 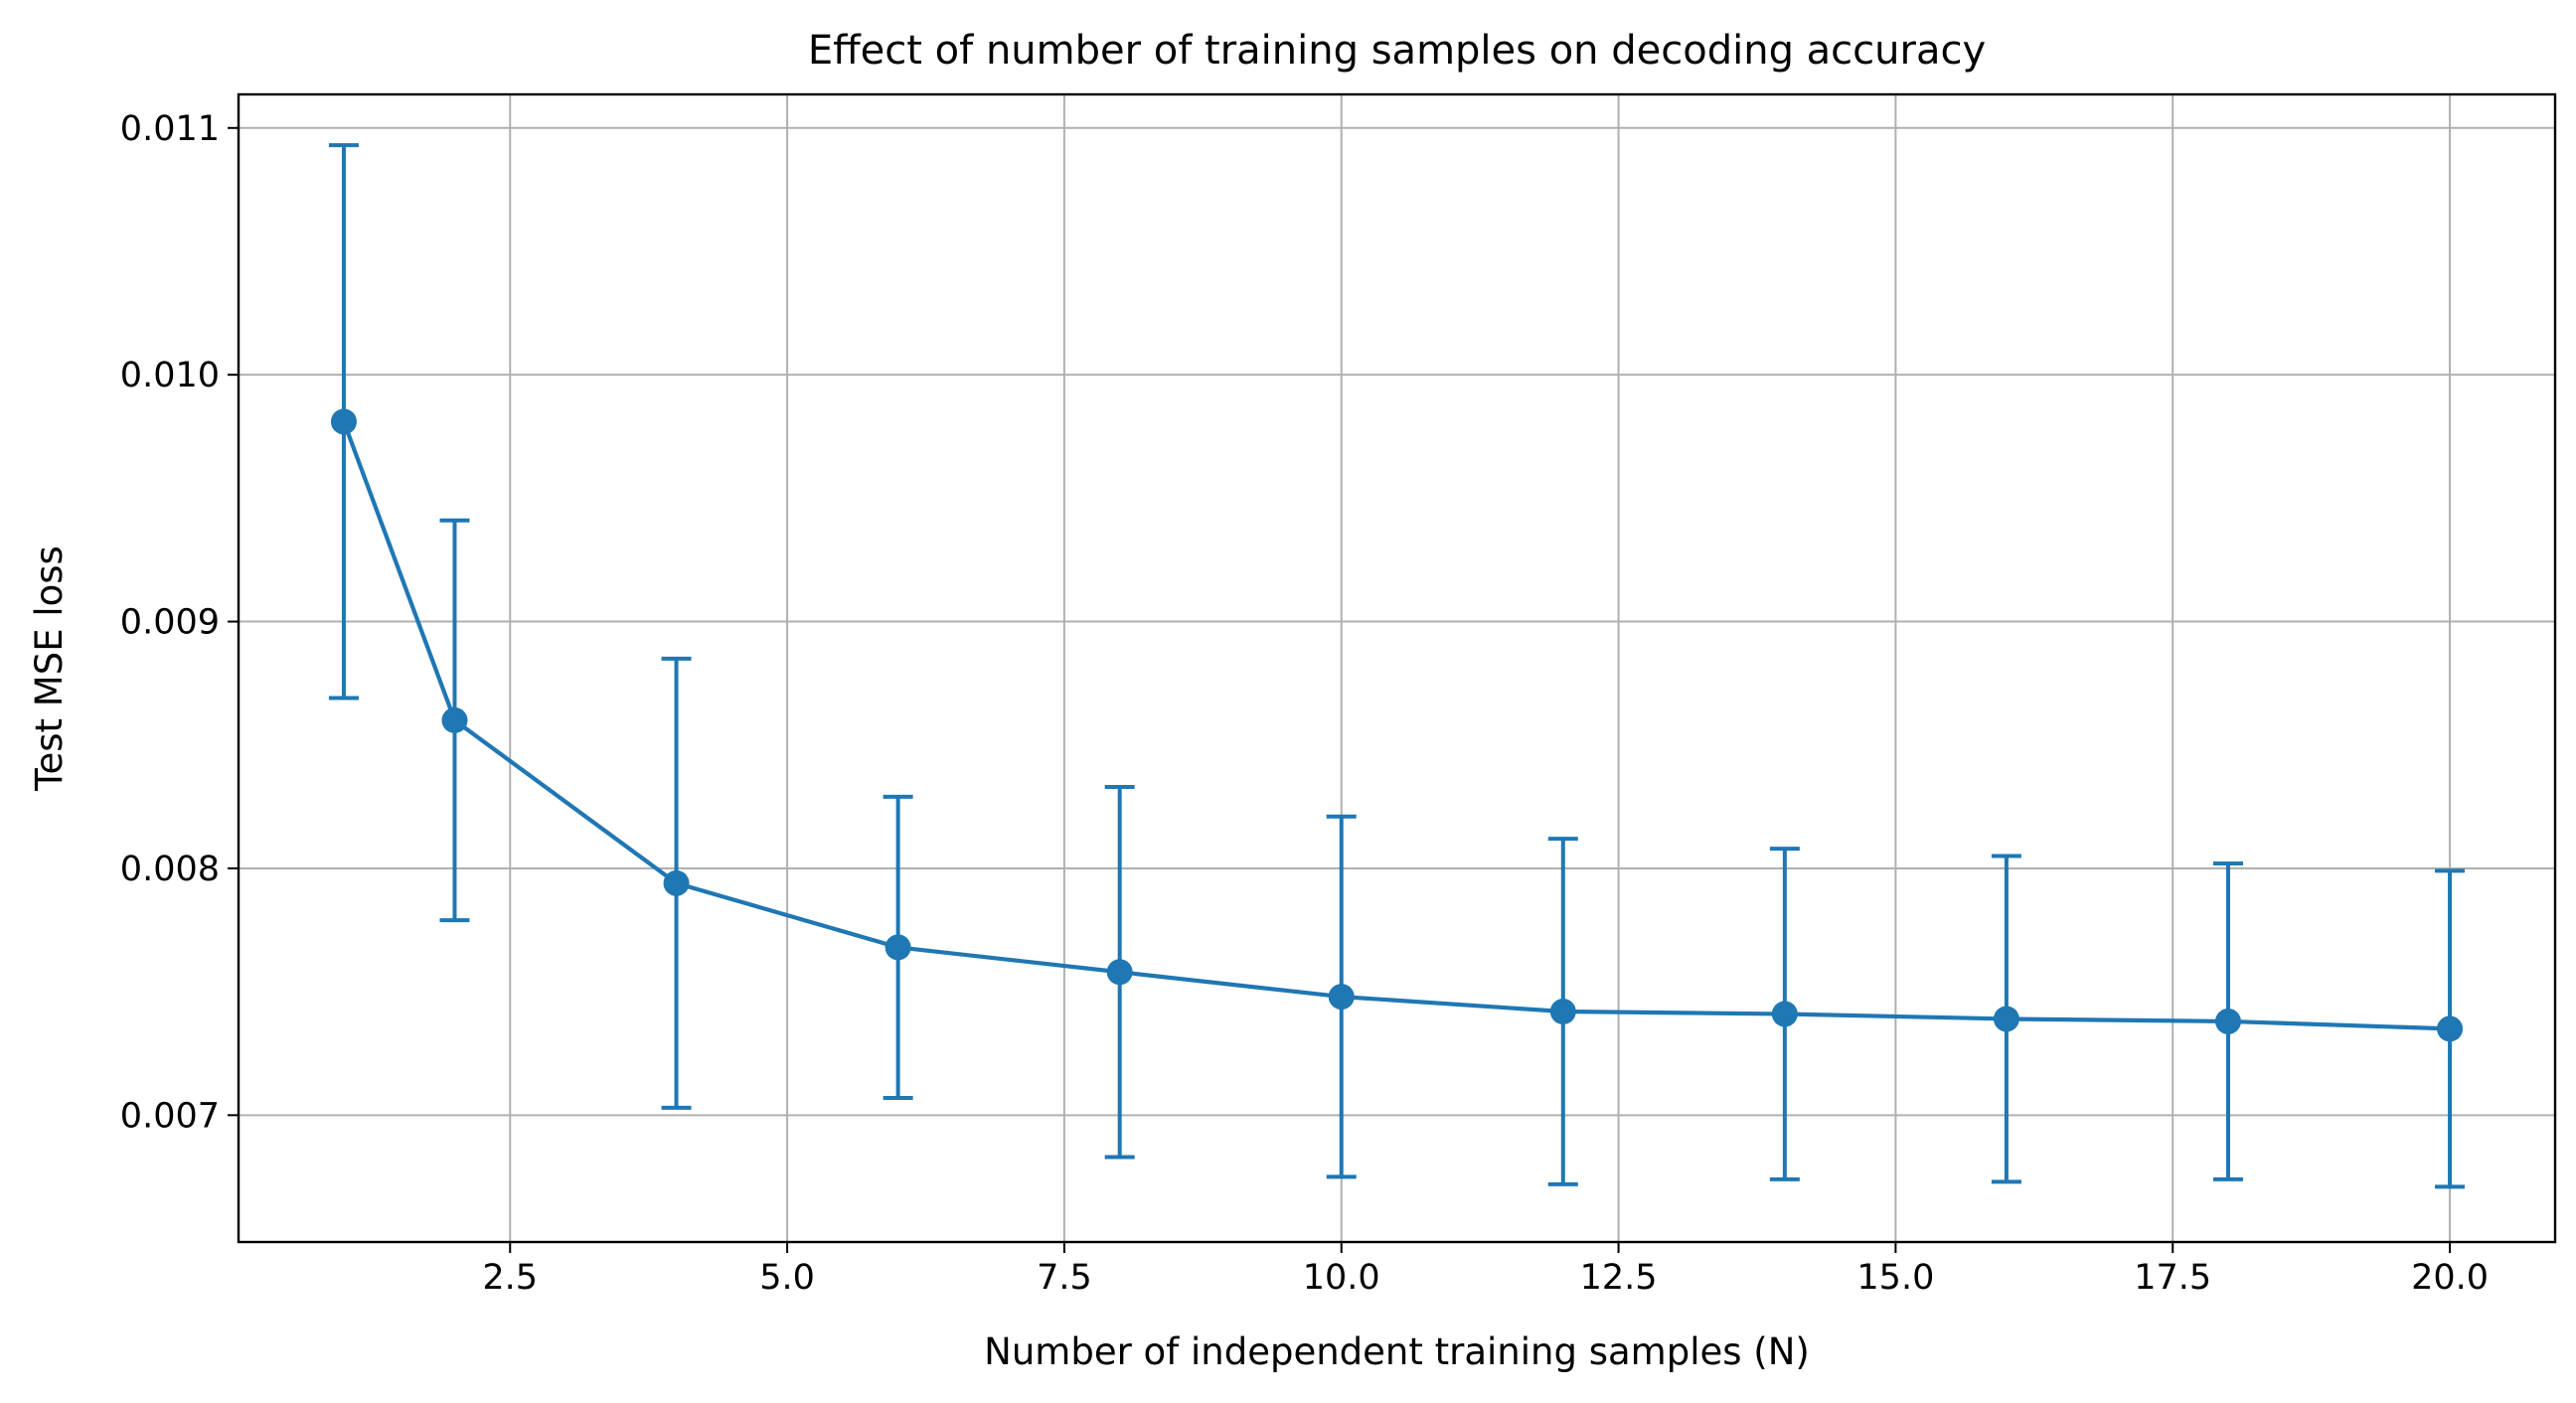 I want to click on x-tick-label: 12.5, so click(x=1619, y=1278).